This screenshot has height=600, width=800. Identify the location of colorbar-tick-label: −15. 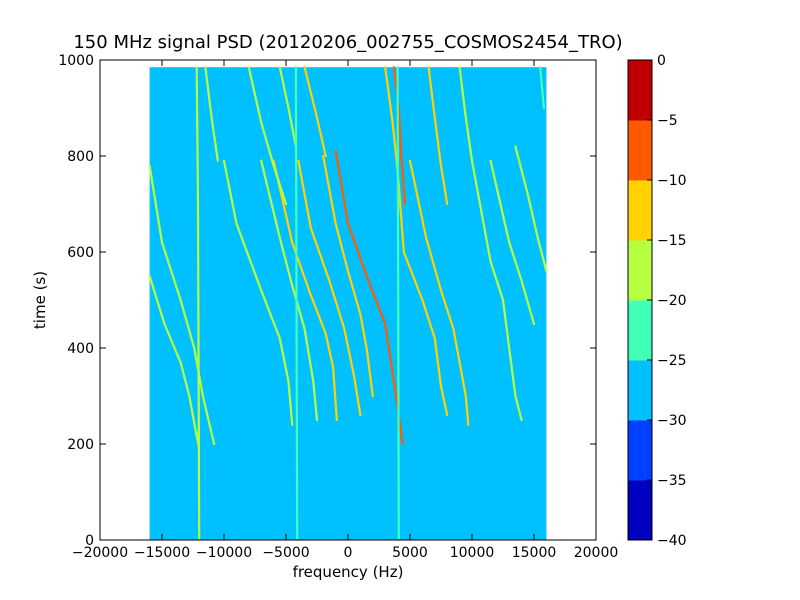
(672, 241).